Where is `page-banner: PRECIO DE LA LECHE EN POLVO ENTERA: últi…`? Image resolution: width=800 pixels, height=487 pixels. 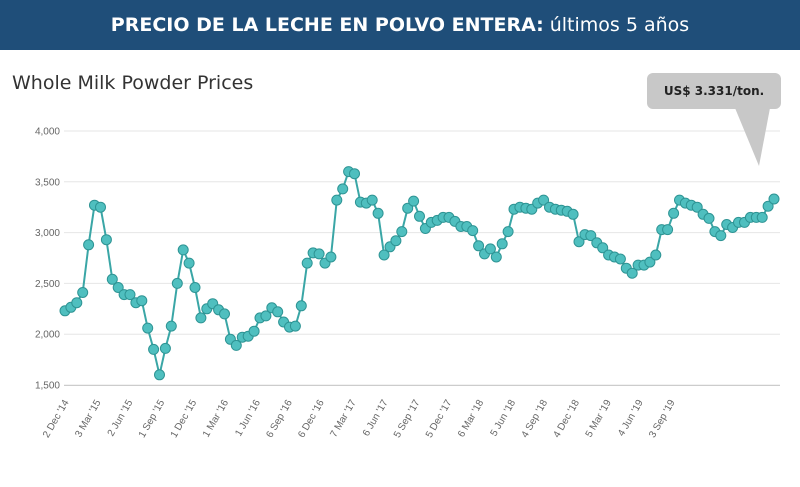 page-banner: PRECIO DE LA LECHE EN POLVO ENTERA: últi… is located at coordinates (400, 25).